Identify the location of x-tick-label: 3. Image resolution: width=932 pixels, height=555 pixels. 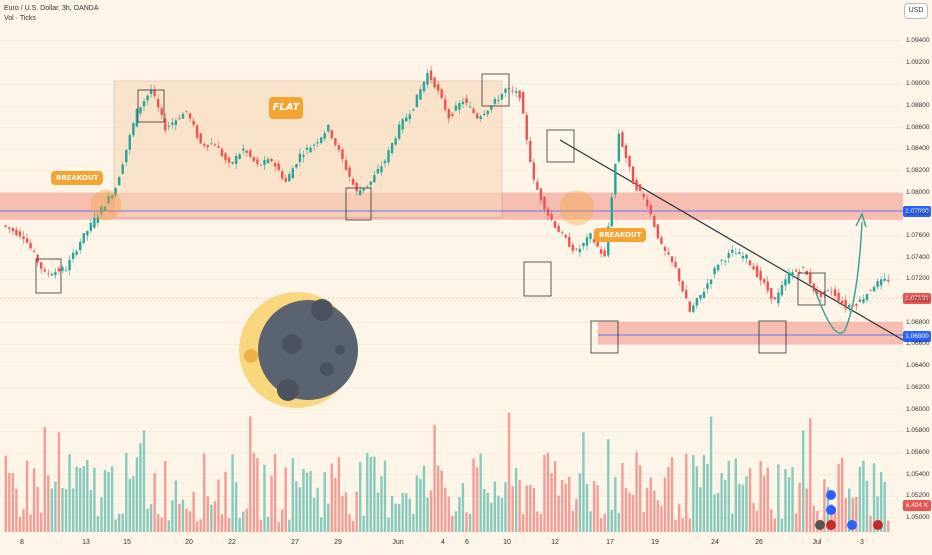
(862, 542).